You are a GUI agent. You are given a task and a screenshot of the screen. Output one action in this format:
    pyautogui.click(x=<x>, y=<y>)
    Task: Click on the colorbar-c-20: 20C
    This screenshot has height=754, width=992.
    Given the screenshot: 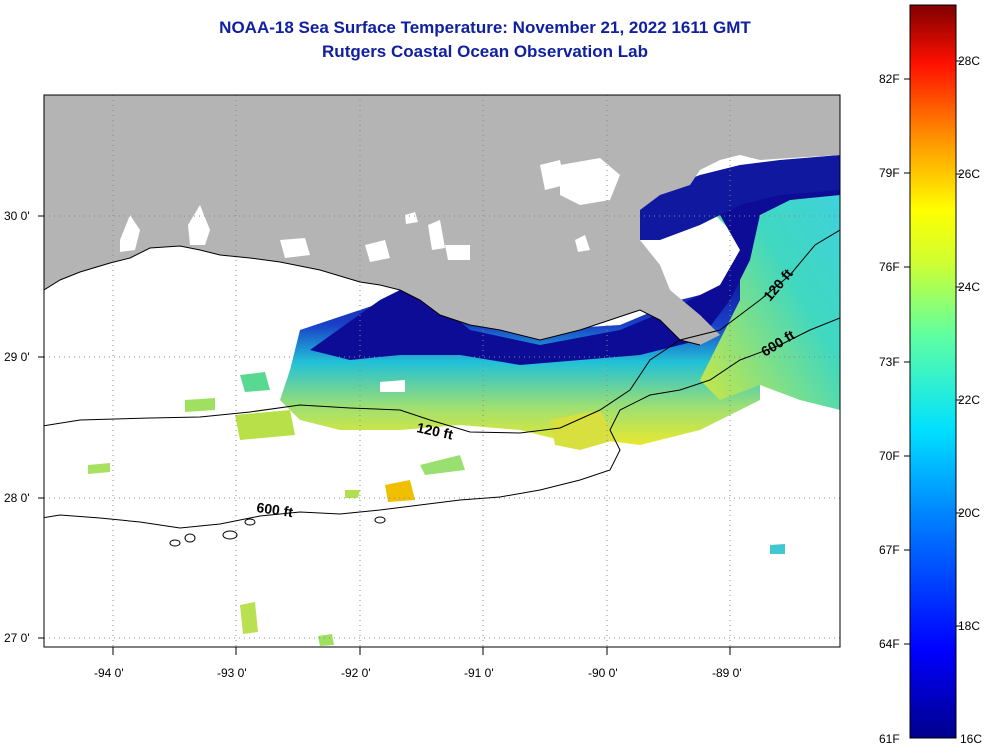 What is the action you would take?
    pyautogui.click(x=969, y=513)
    